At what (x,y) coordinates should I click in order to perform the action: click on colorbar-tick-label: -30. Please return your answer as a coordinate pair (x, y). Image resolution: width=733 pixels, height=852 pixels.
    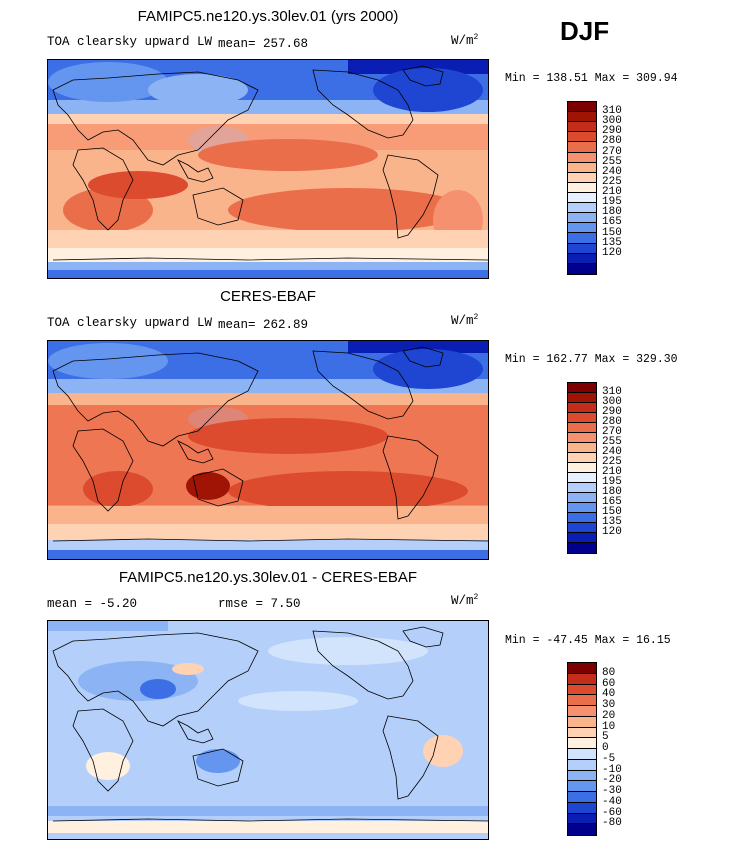
    Looking at the image, I should click on (612, 791).